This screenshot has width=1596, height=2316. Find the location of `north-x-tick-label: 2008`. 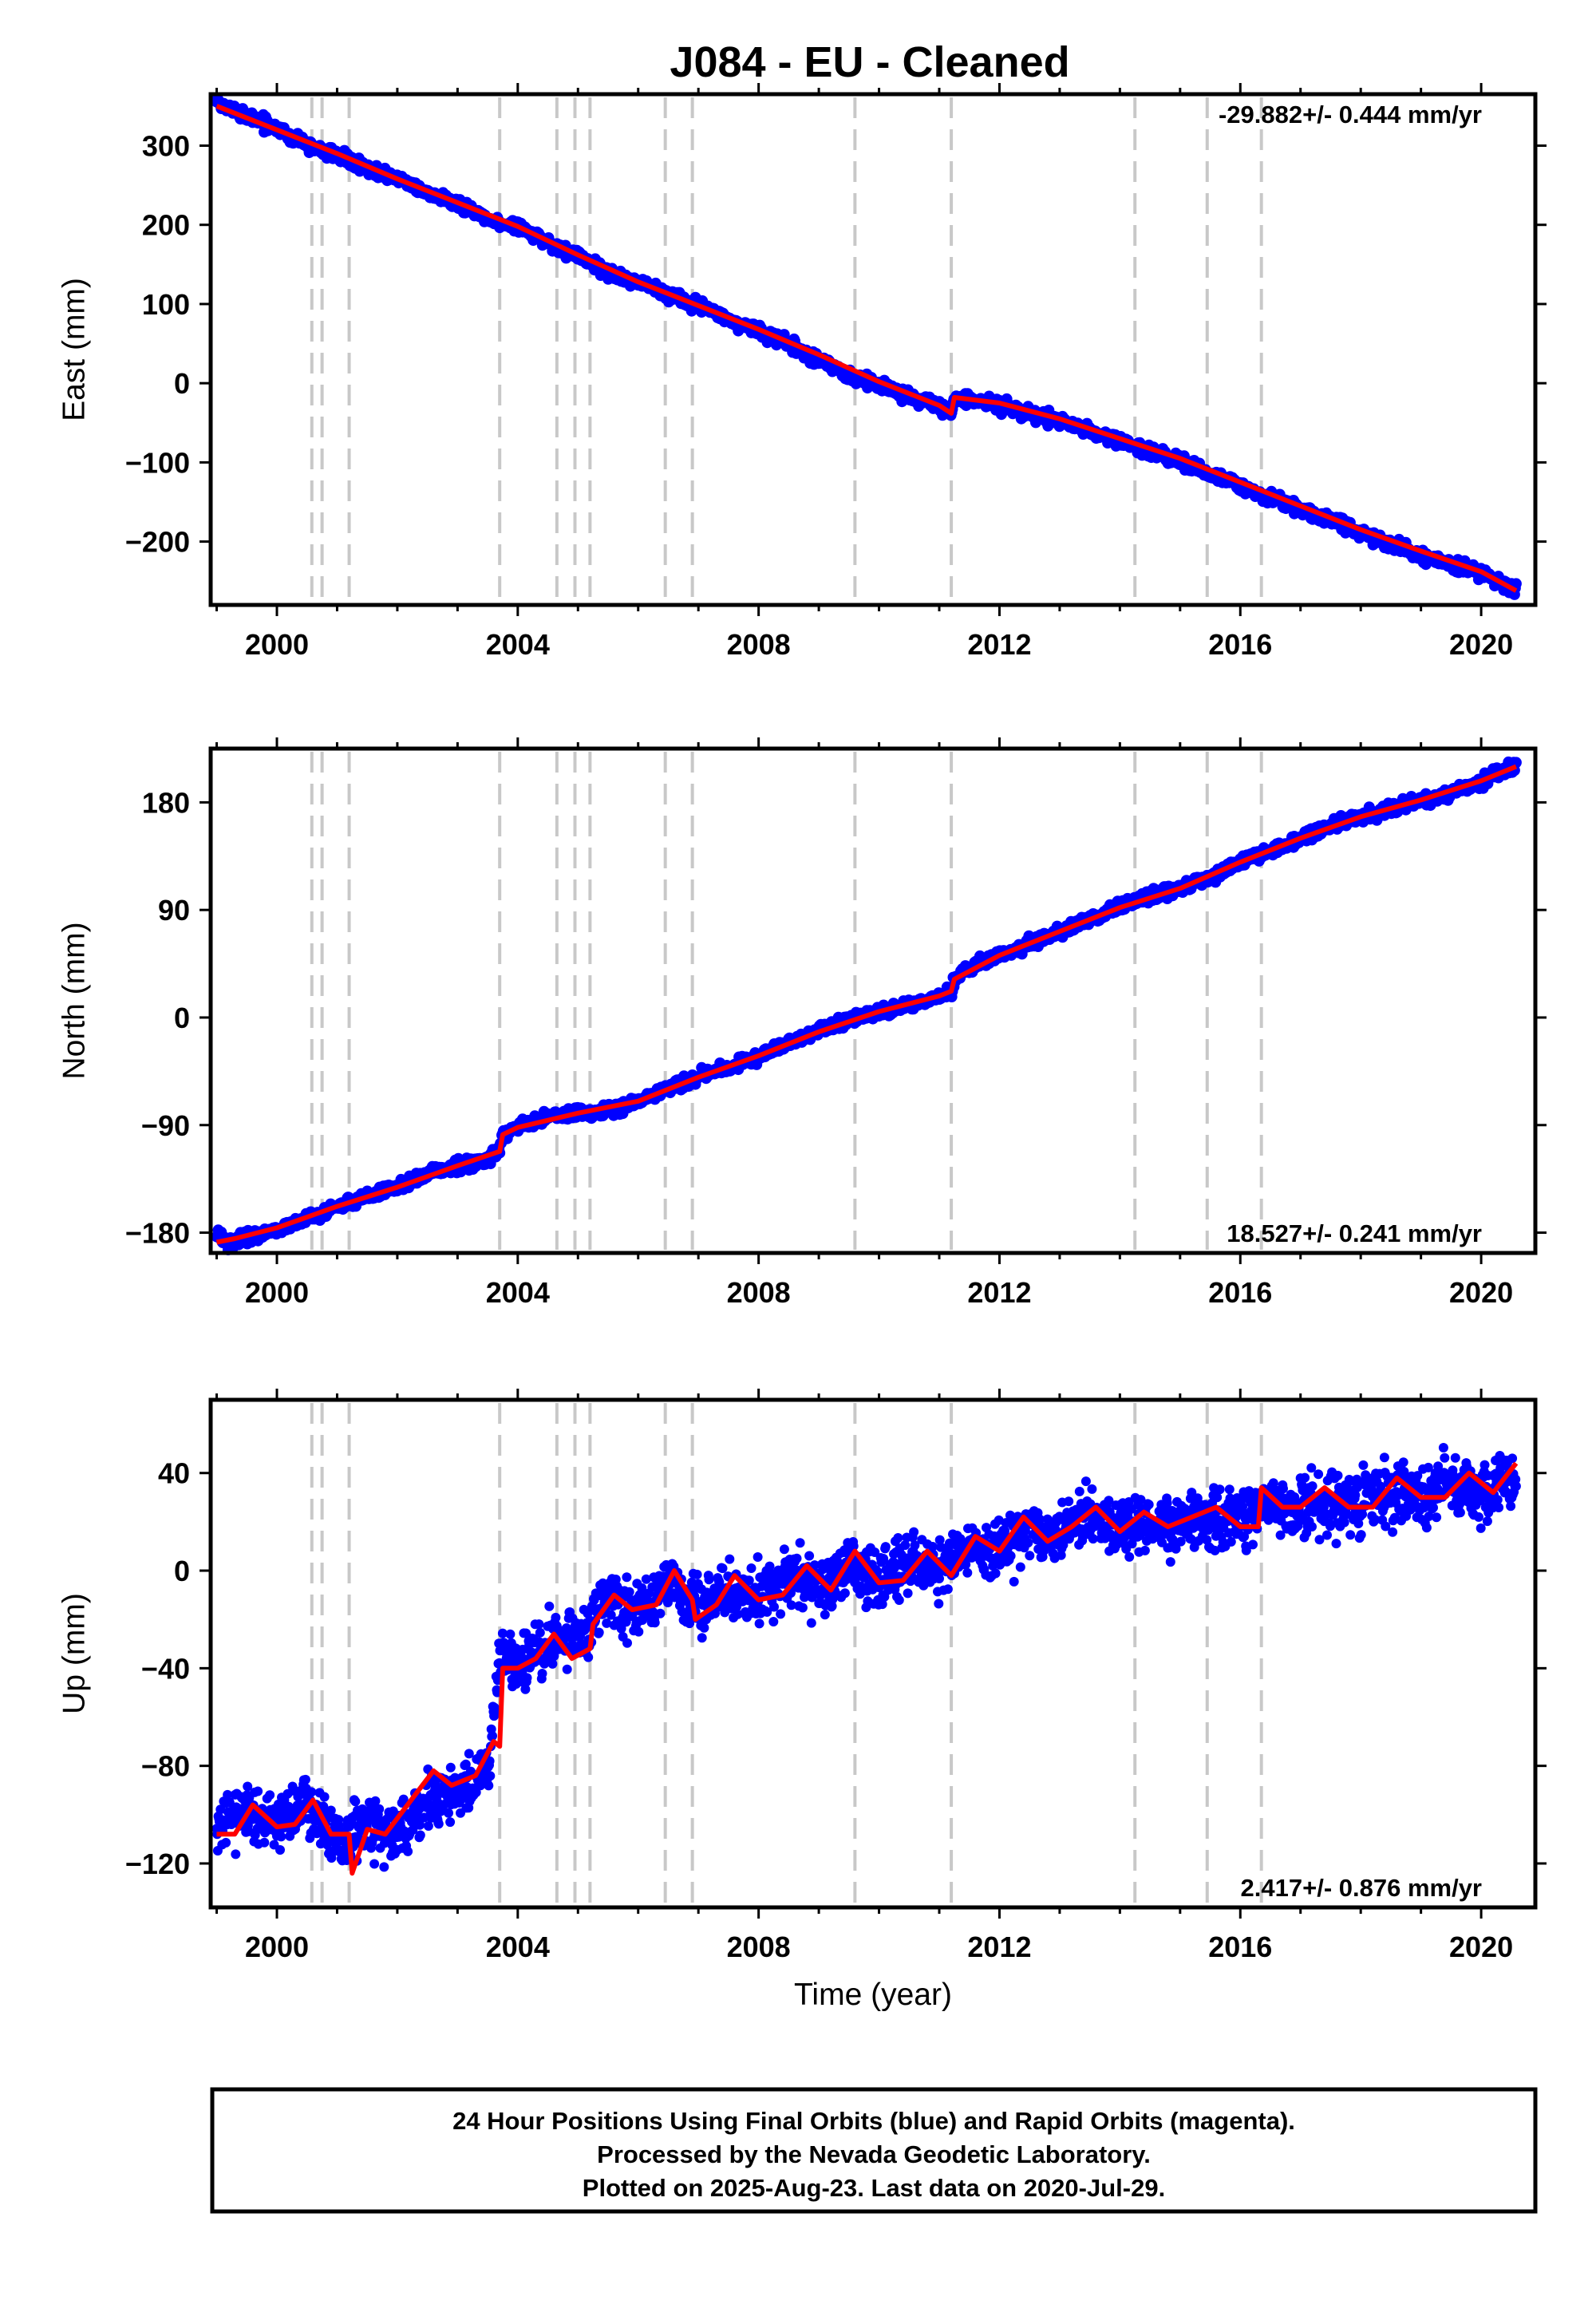

north-x-tick-label: 2008 is located at coordinates (759, 1292).